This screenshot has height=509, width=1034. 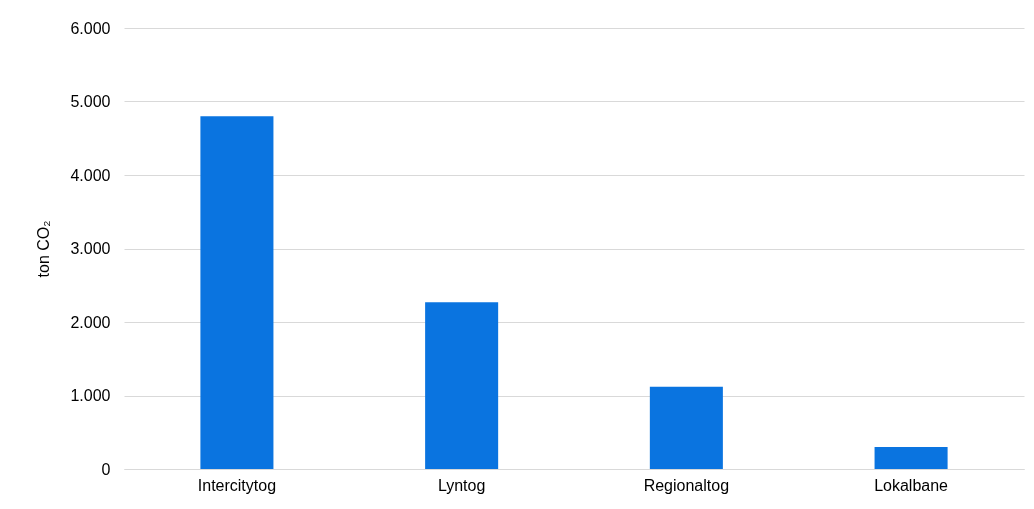 I want to click on y-tick-label: 2.000, so click(x=90, y=322).